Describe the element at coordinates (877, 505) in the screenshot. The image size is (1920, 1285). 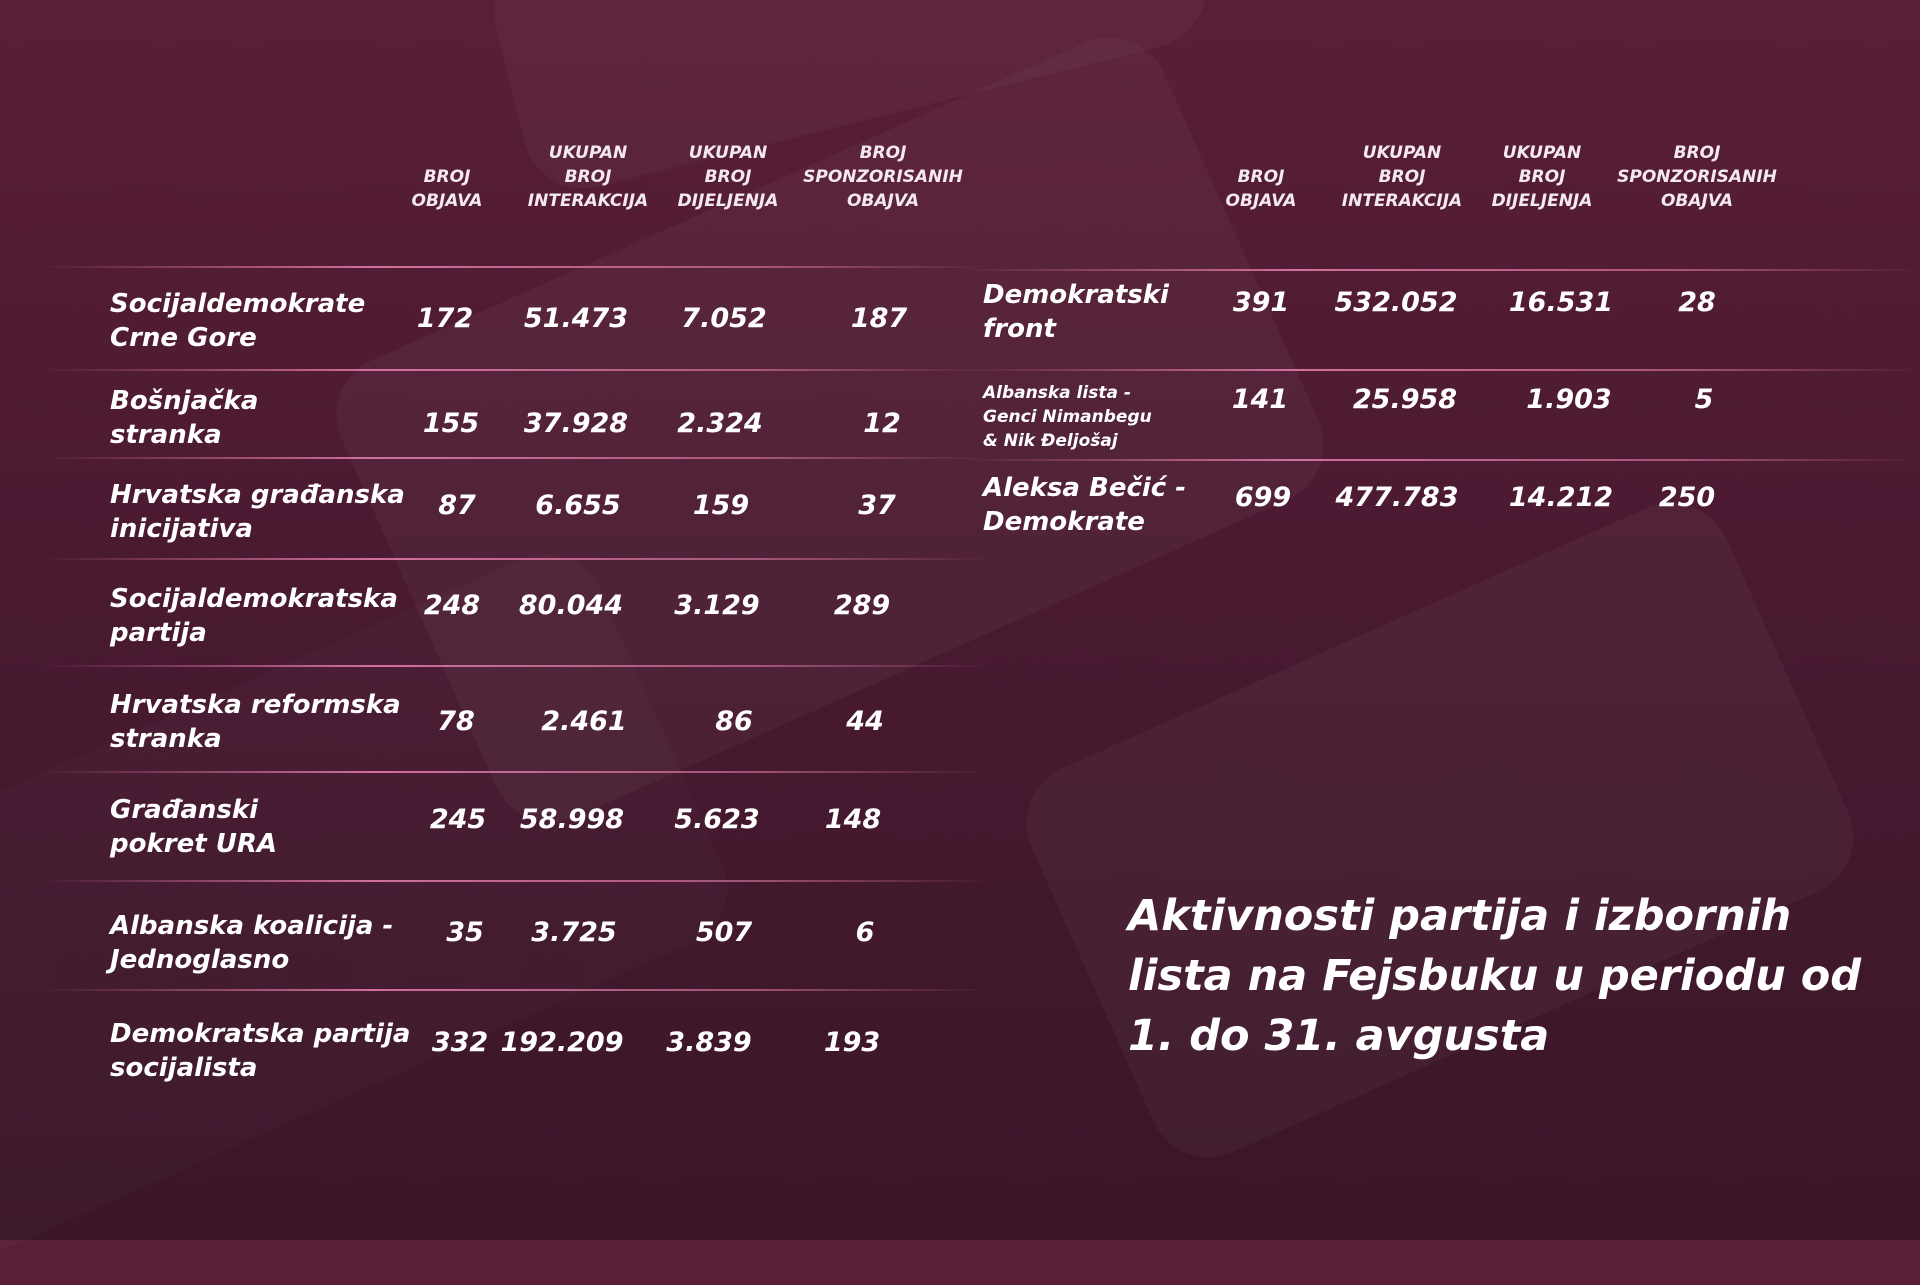
I see `cell-value: 37` at that location.